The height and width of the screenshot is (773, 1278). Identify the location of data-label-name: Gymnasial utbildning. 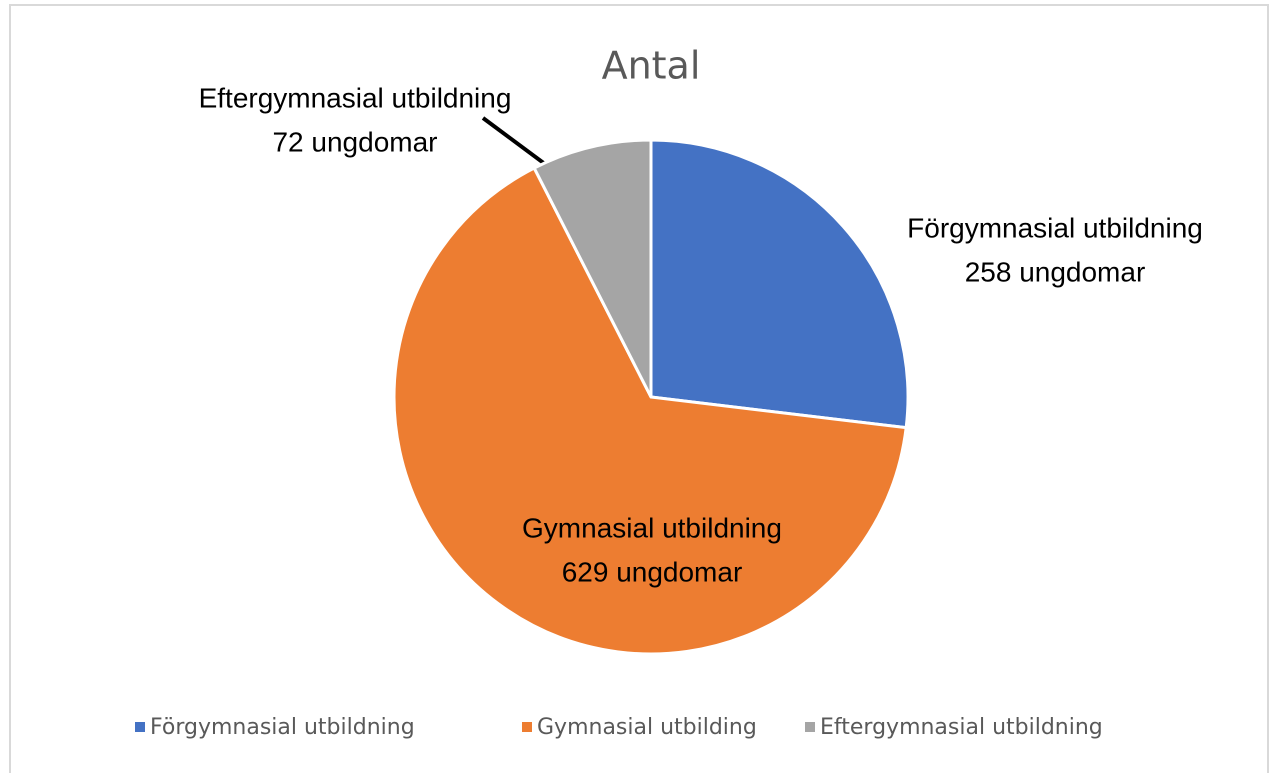
(652, 527).